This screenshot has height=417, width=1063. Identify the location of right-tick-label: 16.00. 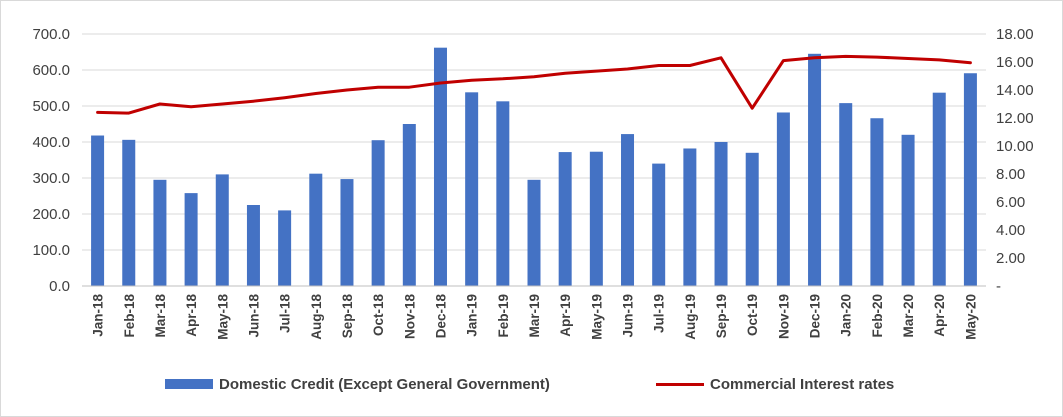
(1015, 62).